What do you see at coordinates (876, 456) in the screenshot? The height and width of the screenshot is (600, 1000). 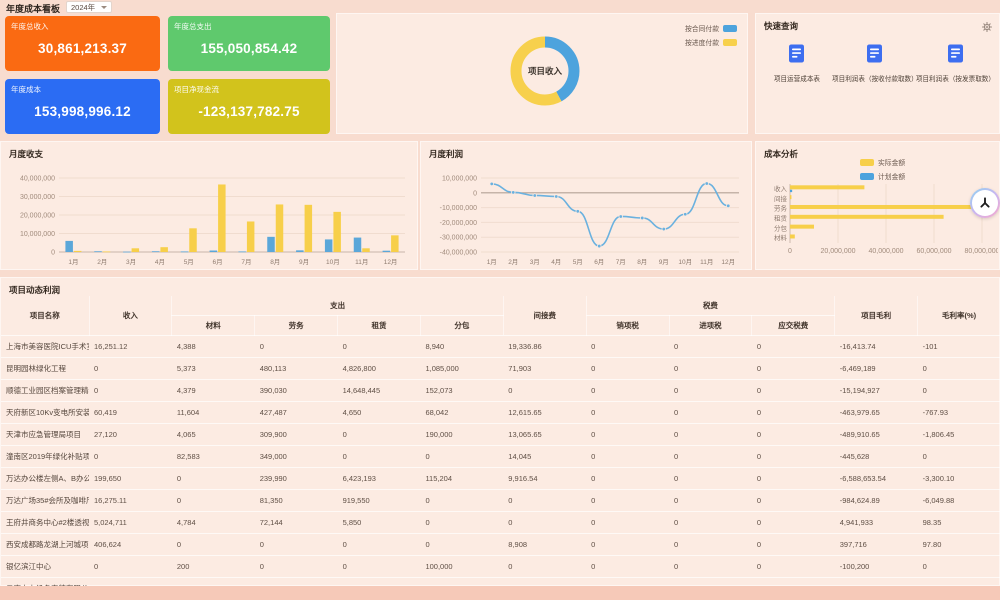 I see `value-cell: -445,628` at bounding box center [876, 456].